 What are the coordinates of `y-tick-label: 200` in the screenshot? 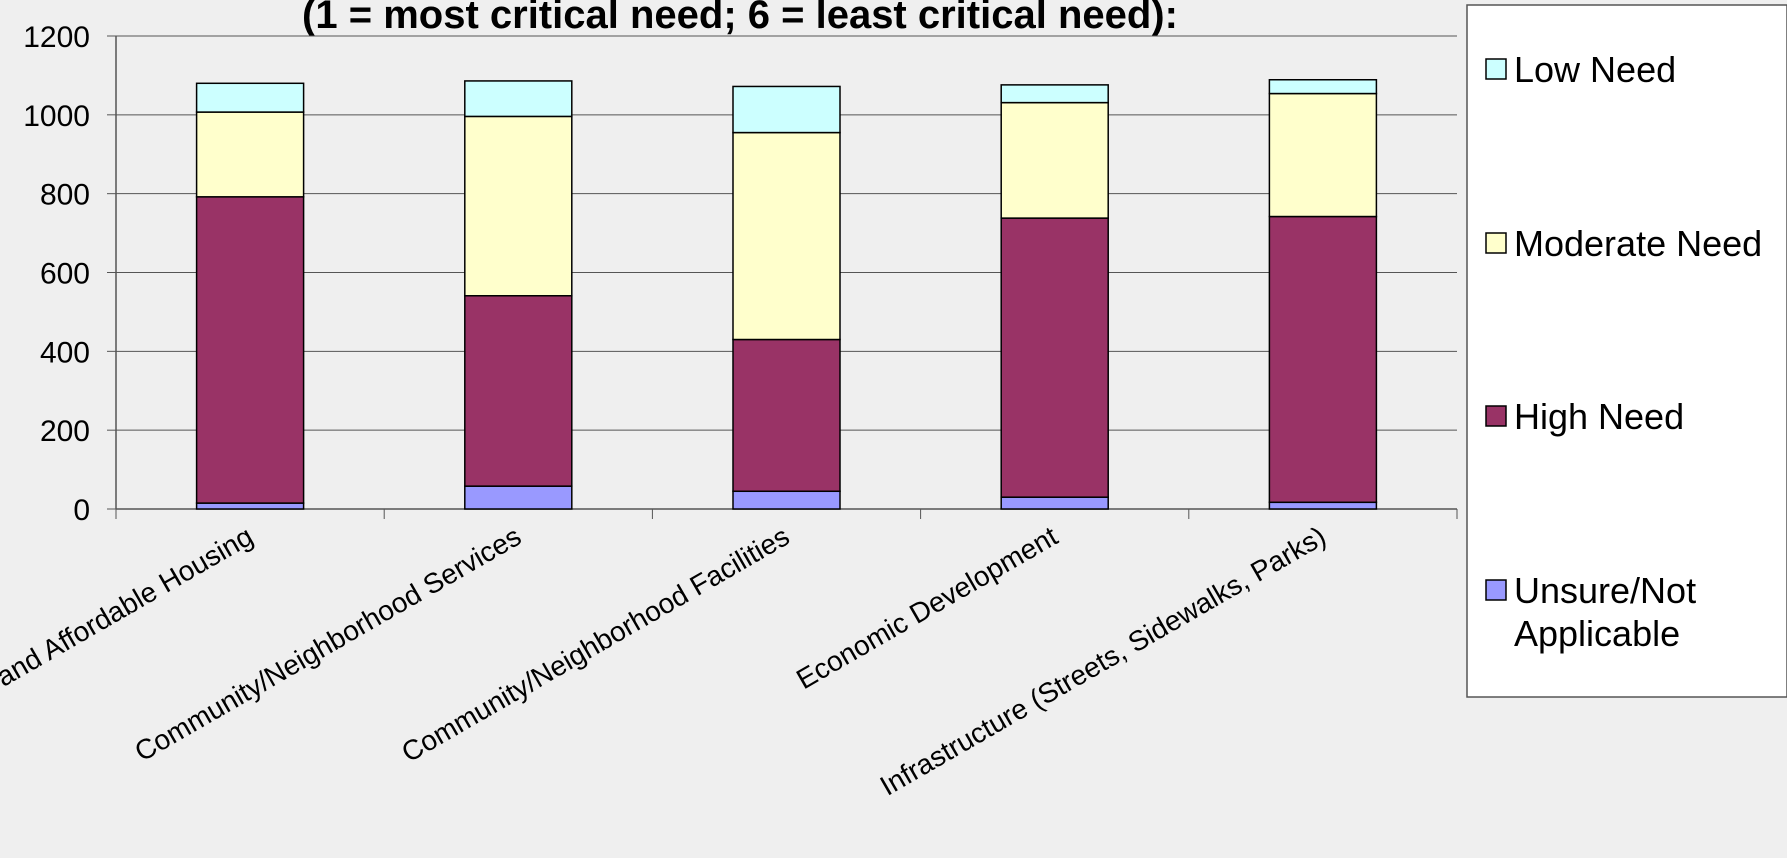 It's located at (65, 431).